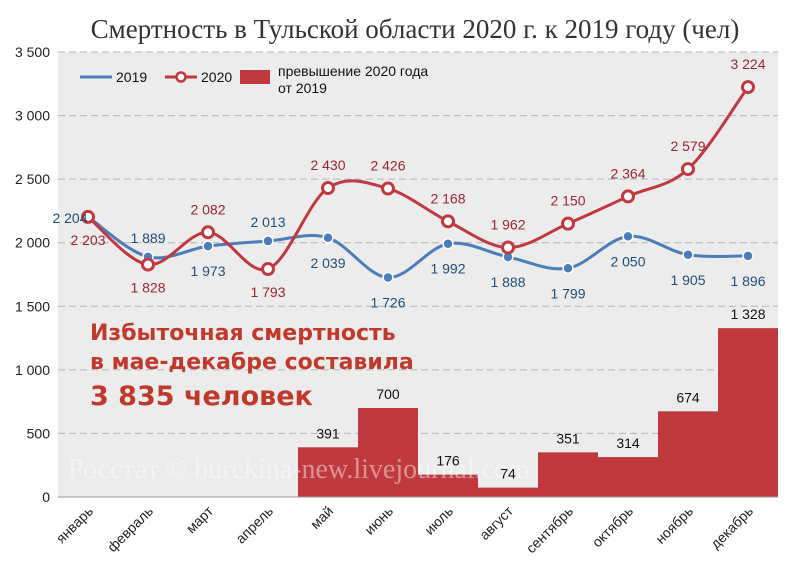 This screenshot has height=586, width=800. What do you see at coordinates (627, 173) in the screenshot?
I see `data-label-2020: 2 364` at bounding box center [627, 173].